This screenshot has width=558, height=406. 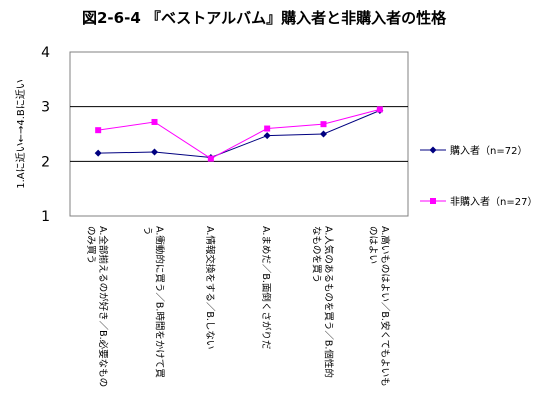 What do you see at coordinates (493, 201) in the screenshot?
I see `legend-label: 非購入者（n=27）` at bounding box center [493, 201].